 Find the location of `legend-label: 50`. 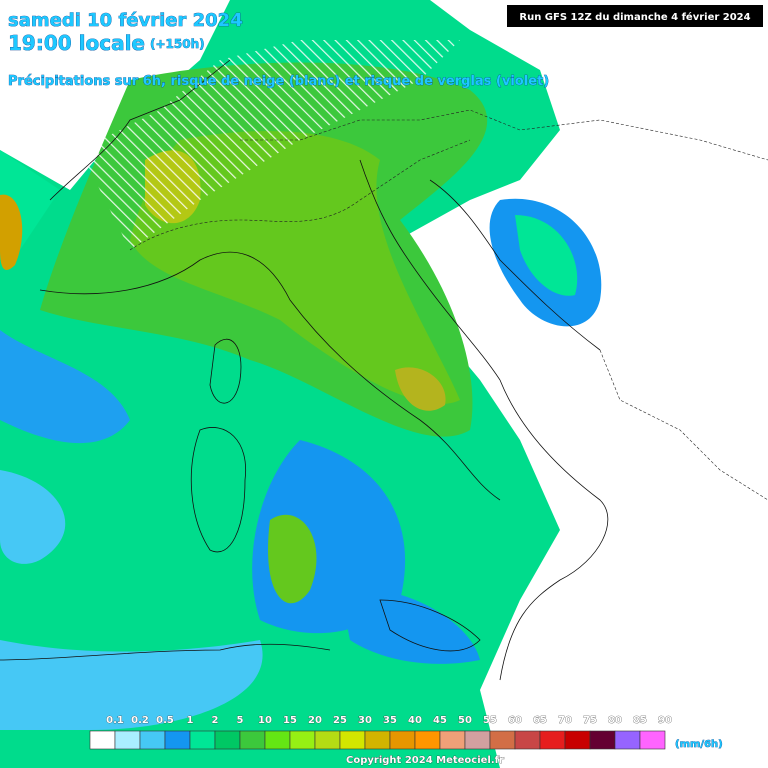

legend-label: 50 is located at coordinates (465, 720).